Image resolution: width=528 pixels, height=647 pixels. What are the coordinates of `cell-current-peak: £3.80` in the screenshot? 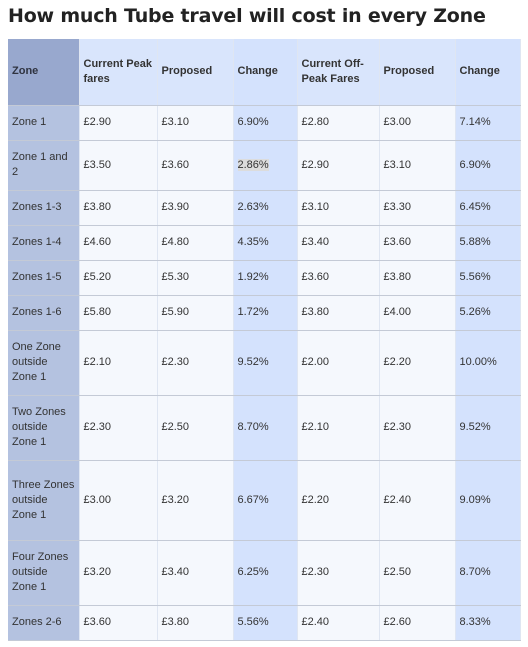 It's located at (118, 208).